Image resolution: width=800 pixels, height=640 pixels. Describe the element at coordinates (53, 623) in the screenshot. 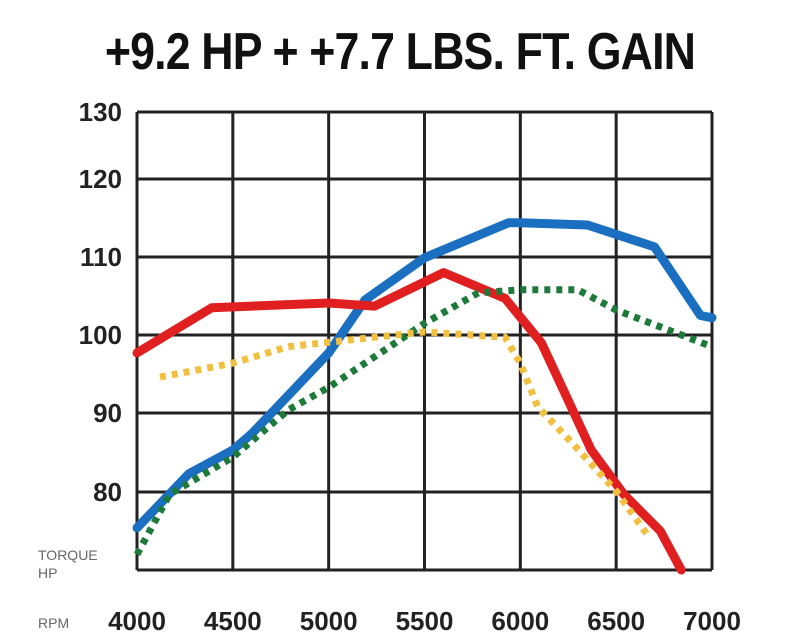

I see `x-axis-label: RPM` at that location.